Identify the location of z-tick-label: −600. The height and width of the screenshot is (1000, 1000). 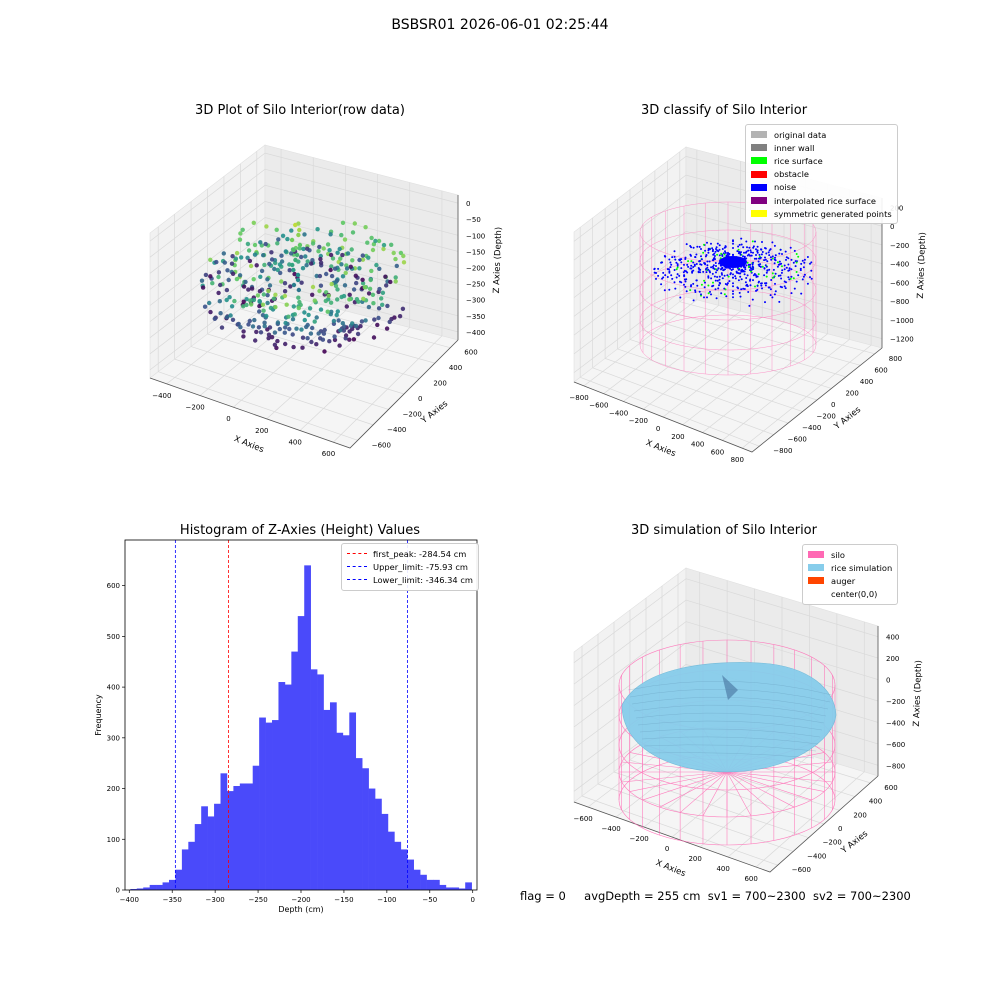
(895, 745).